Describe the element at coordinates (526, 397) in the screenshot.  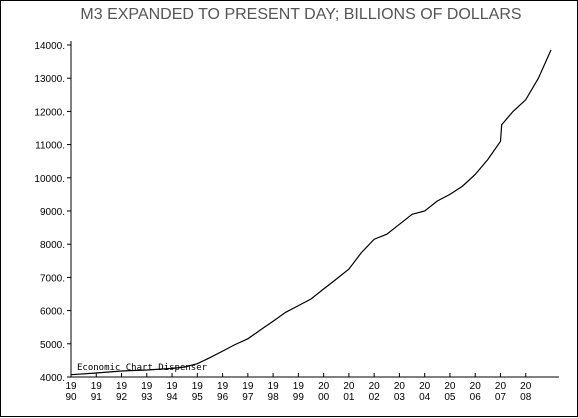
I see `x-tick-label-year: 08` at that location.